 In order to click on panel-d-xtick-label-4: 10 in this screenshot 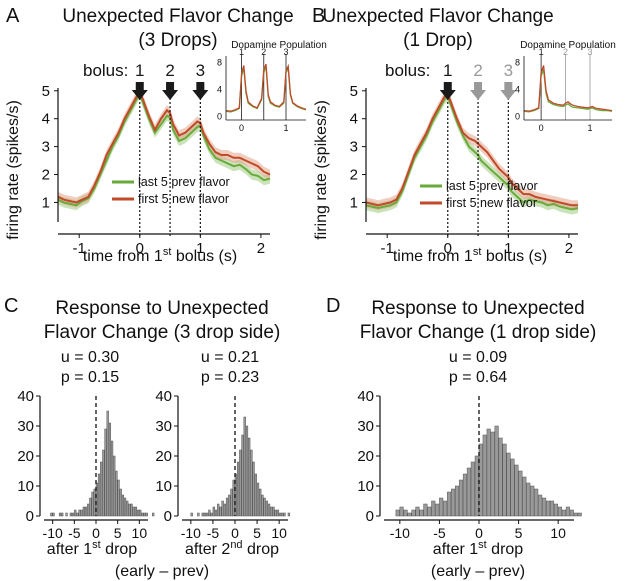, I will do `click(558, 533)`.